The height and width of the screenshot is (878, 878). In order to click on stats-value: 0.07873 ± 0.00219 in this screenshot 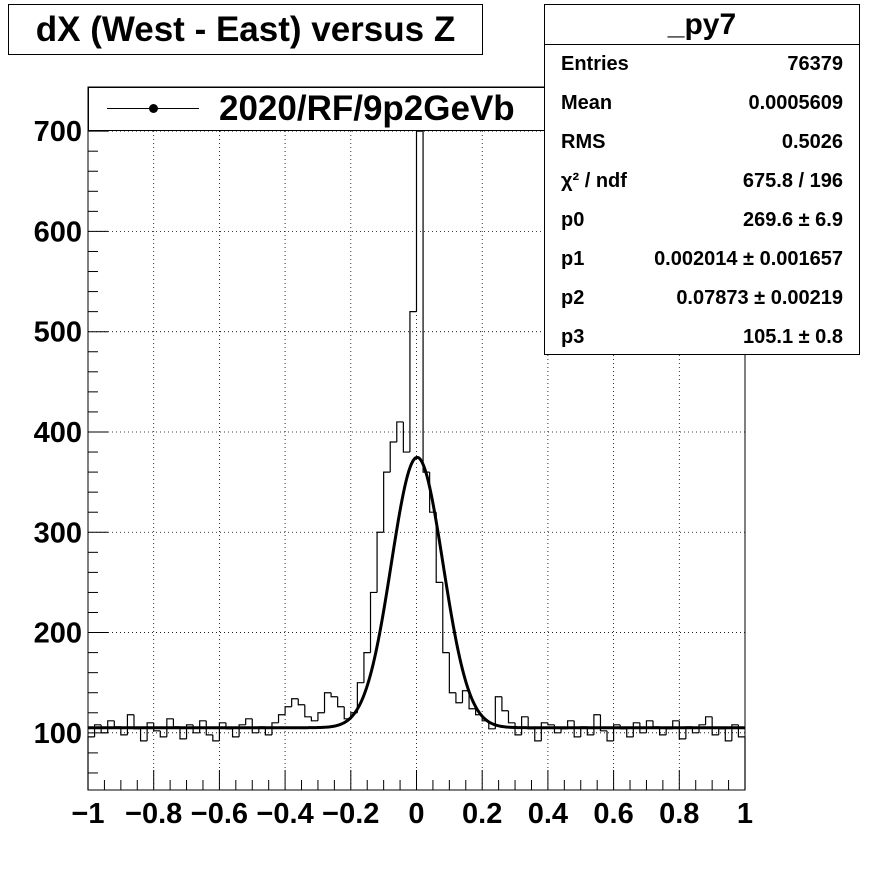, I will do `click(759, 298)`.